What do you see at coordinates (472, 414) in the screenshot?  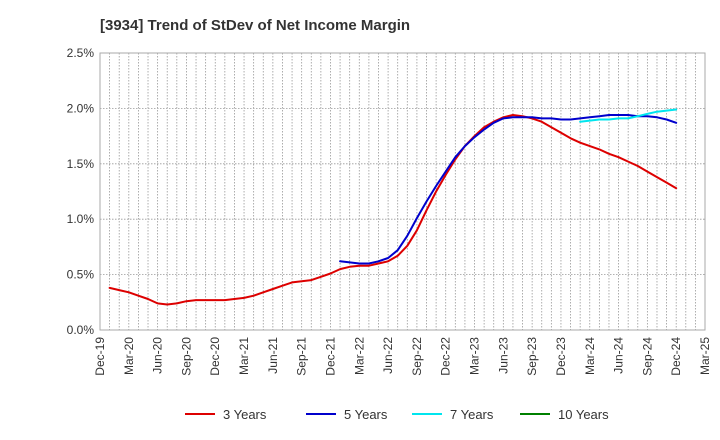 I see `legend-label-7-years: 7 Years` at bounding box center [472, 414].